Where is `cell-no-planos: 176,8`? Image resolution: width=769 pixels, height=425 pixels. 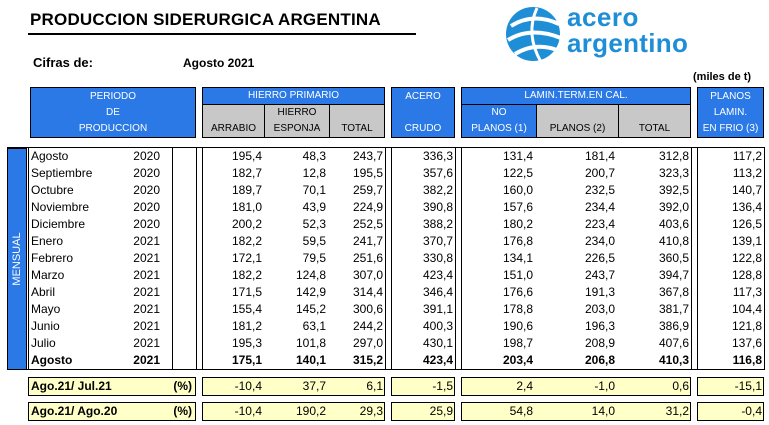 cell-no-planos: 176,8 is located at coordinates (517, 241).